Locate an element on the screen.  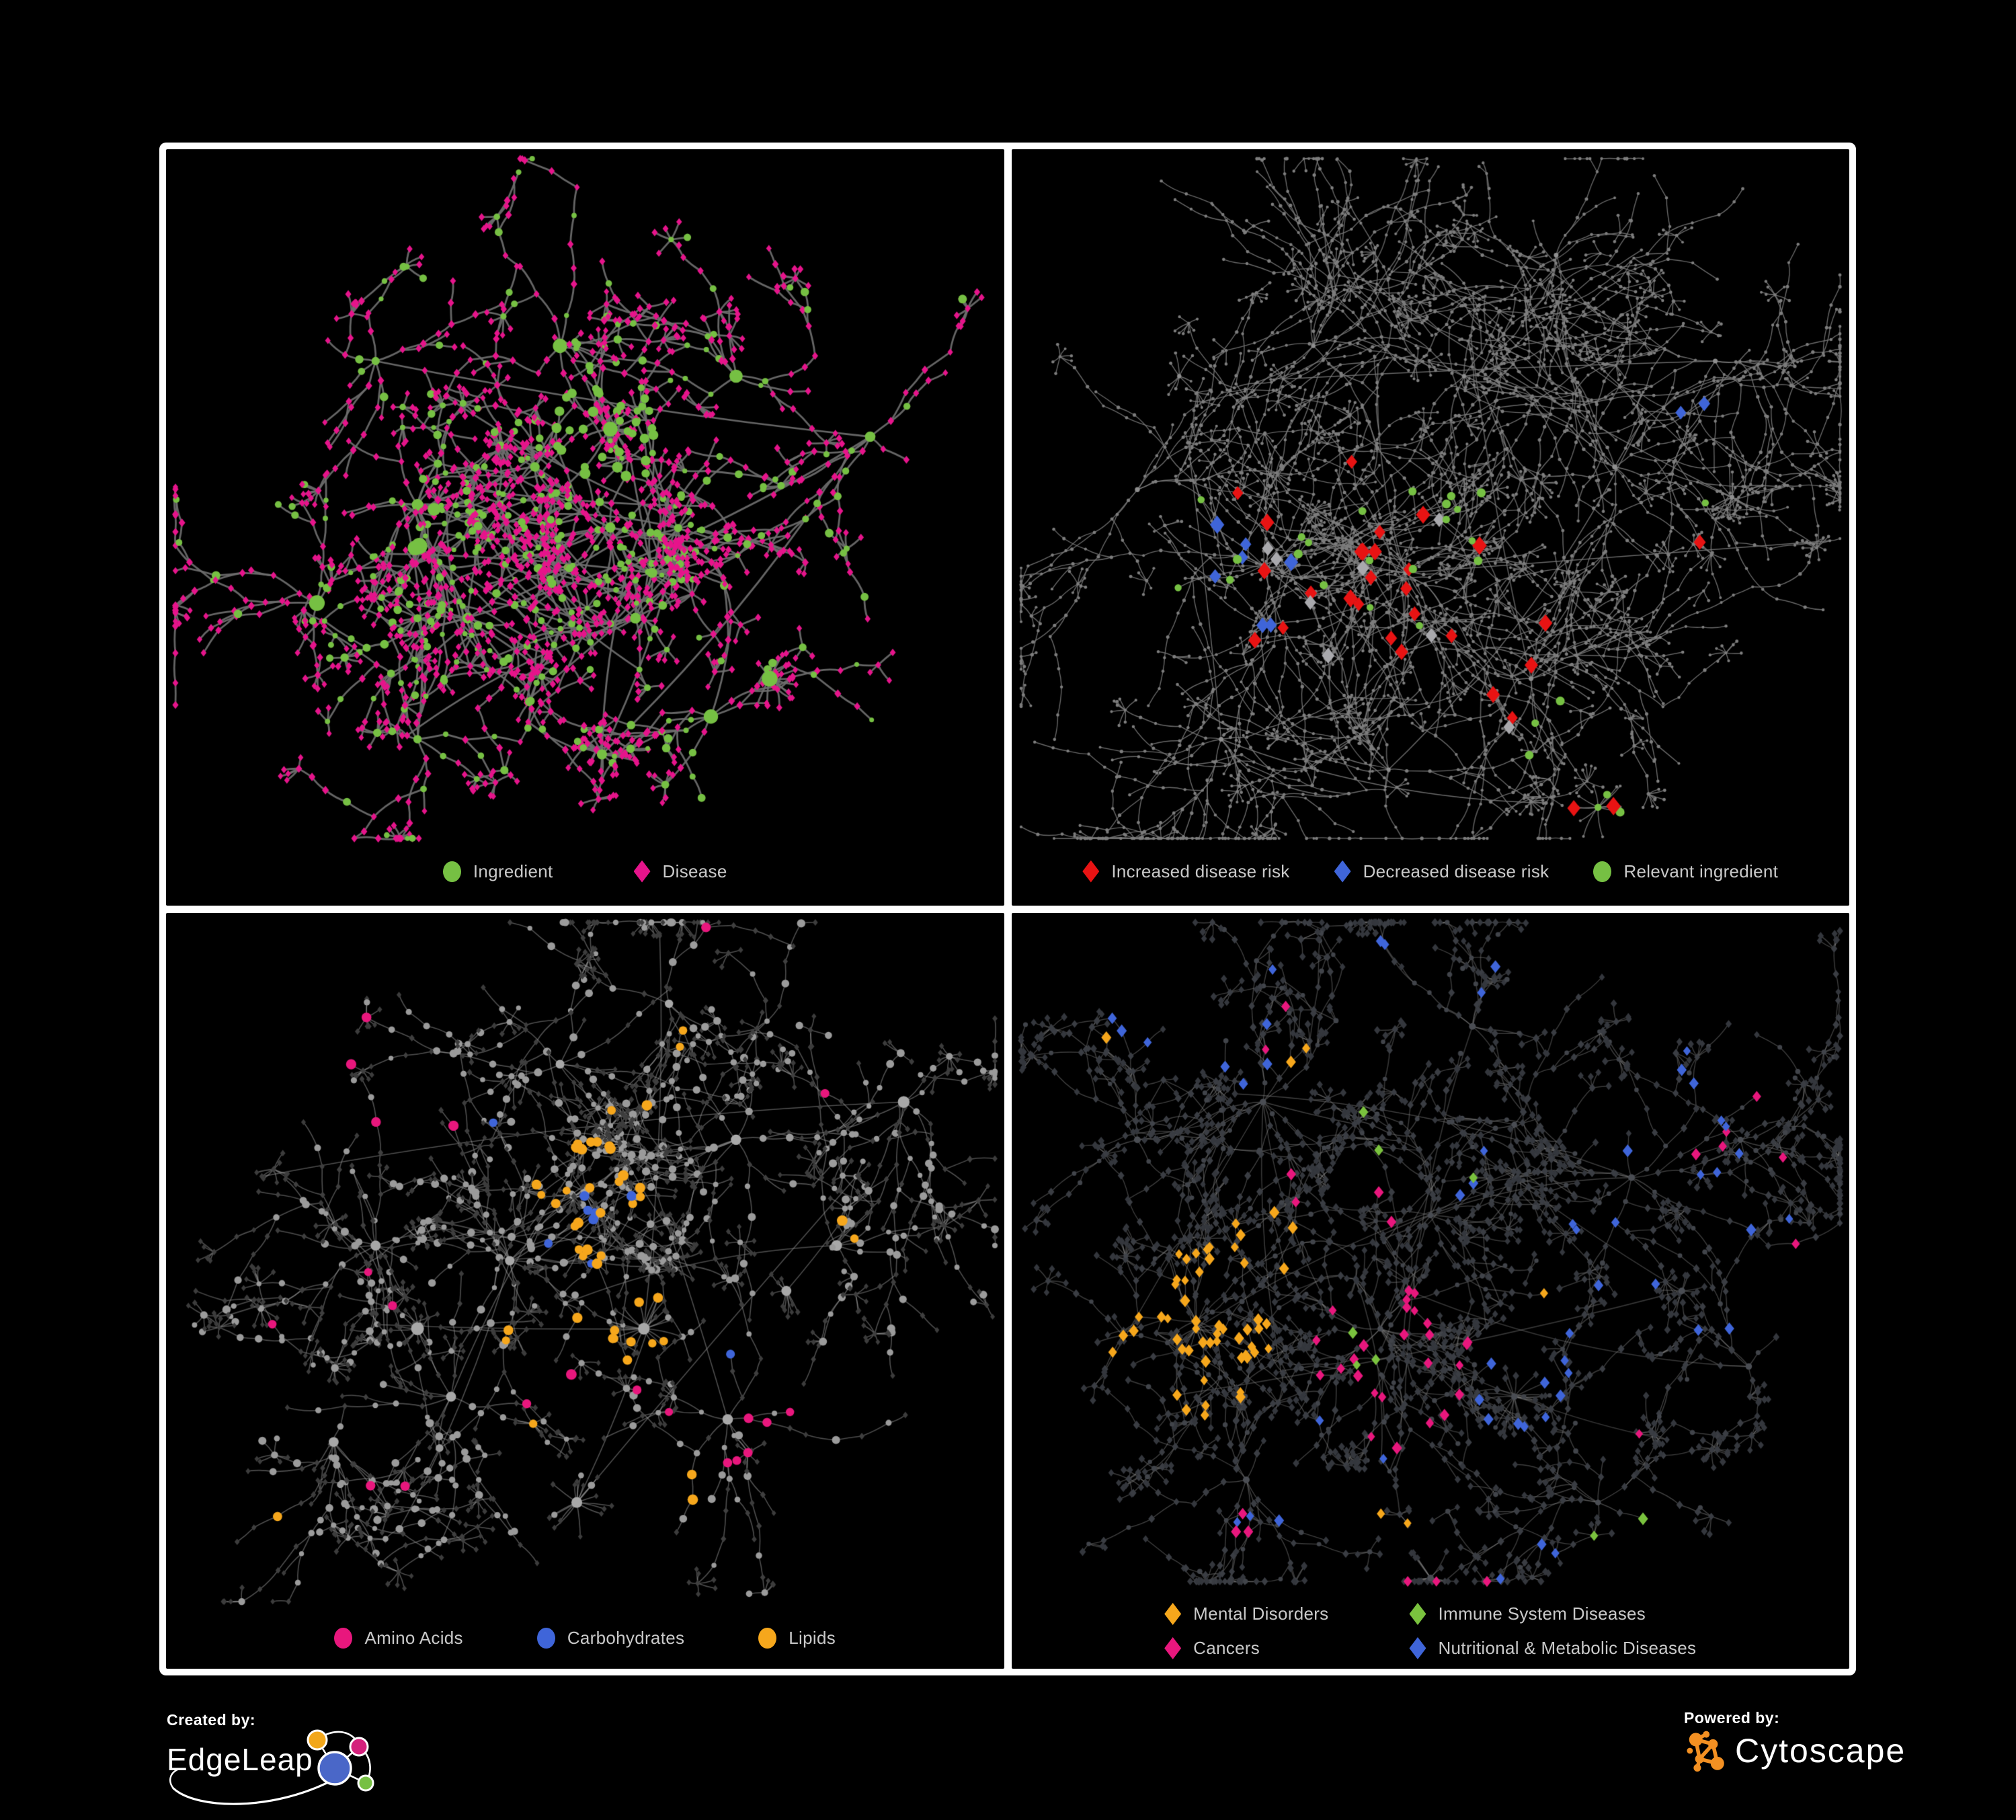
cytoscape-network-icon is located at coordinates (1705, 1751).